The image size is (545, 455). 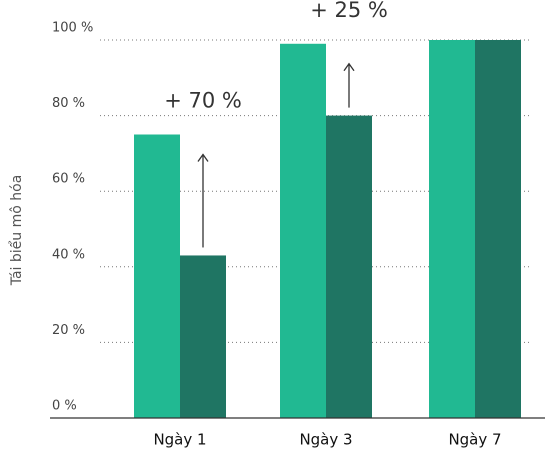 What do you see at coordinates (68, 330) in the screenshot?
I see `y-tick-label: 20 %` at bounding box center [68, 330].